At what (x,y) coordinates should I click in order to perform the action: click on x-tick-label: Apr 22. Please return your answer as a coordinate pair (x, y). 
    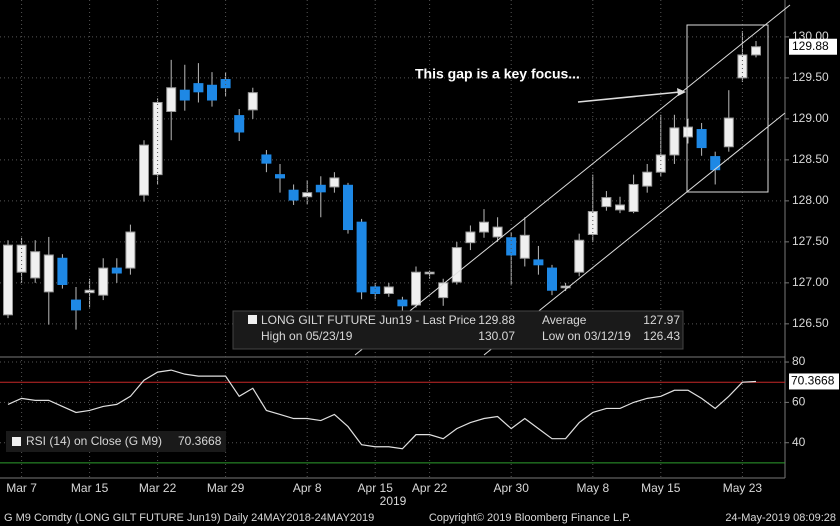
    Looking at the image, I should click on (430, 488).